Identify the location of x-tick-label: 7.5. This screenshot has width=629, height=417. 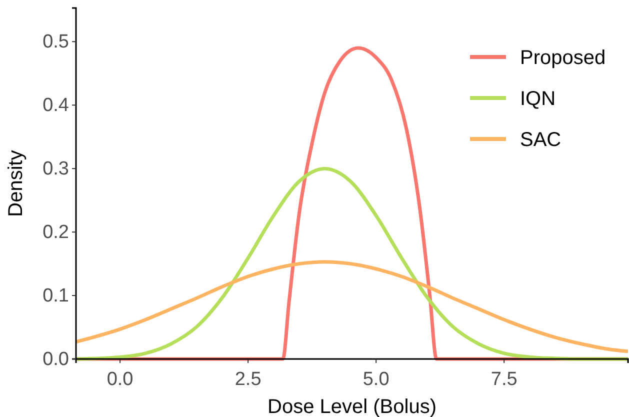
(504, 379).